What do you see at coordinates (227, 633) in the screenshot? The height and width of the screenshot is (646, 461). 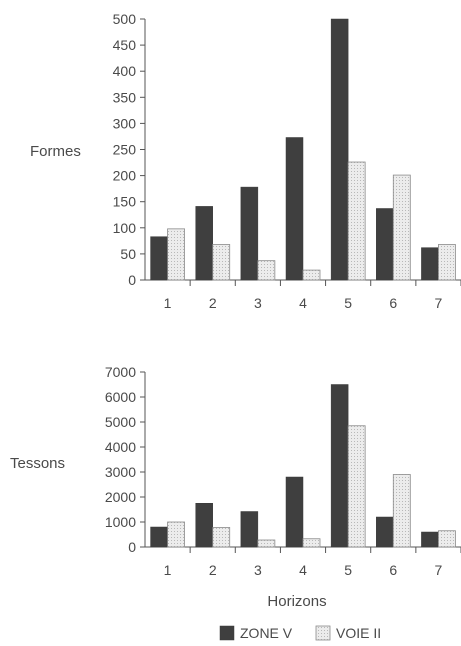 I see `legend-swatch-zone-v` at bounding box center [227, 633].